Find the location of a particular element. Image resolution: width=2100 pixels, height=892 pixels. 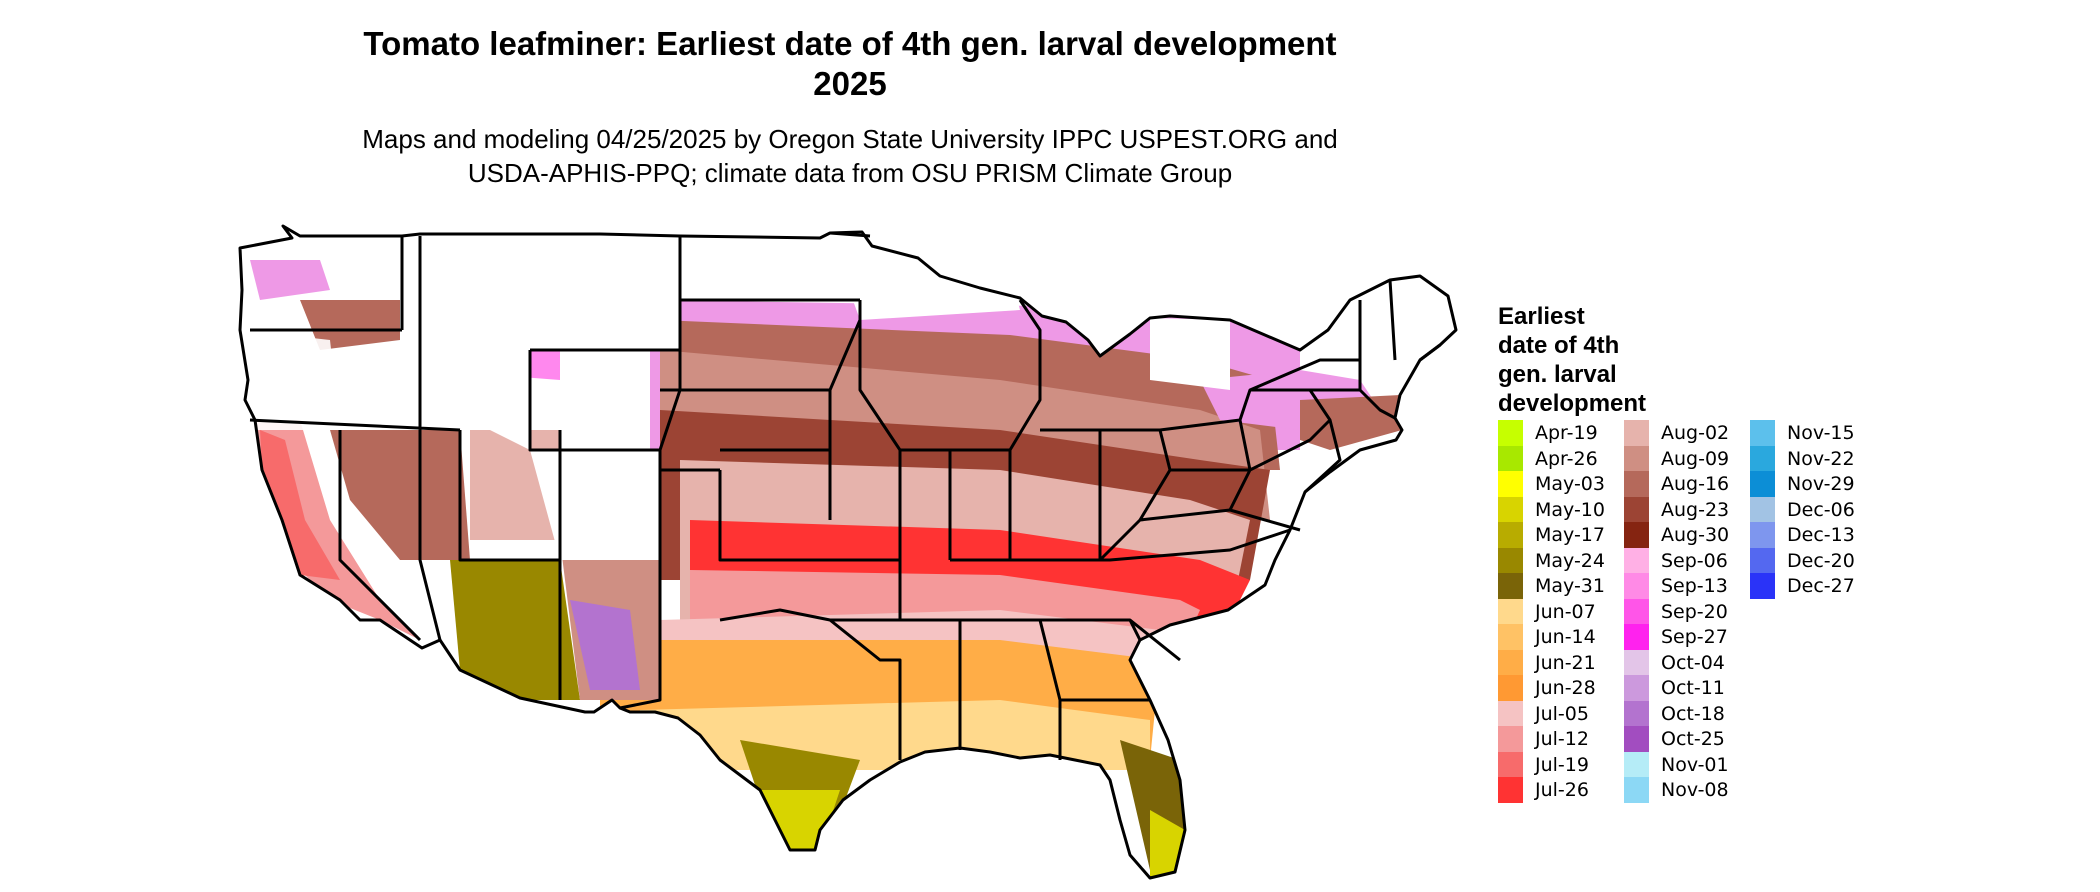

legend-label: Aug-09 is located at coordinates (1695, 458).